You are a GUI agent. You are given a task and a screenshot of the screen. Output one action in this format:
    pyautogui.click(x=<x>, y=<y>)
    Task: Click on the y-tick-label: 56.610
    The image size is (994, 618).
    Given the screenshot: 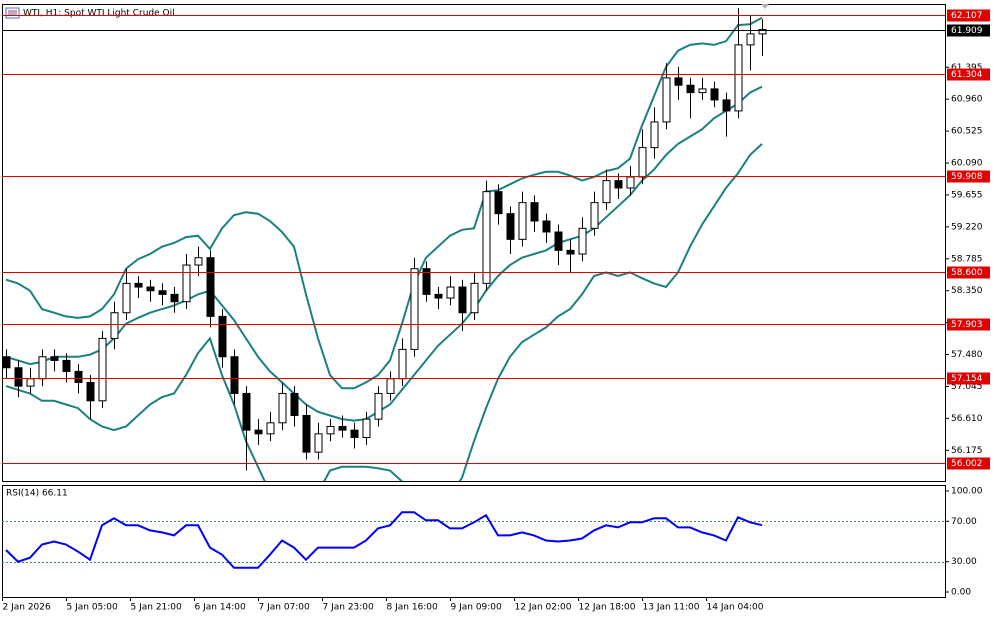 What is the action you would take?
    pyautogui.click(x=967, y=419)
    